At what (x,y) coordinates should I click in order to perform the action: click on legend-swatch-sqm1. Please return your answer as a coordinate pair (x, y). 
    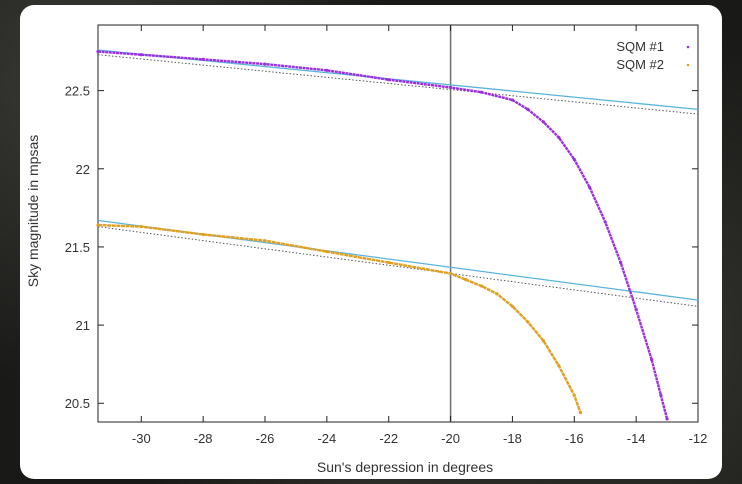
    Looking at the image, I should click on (688, 47).